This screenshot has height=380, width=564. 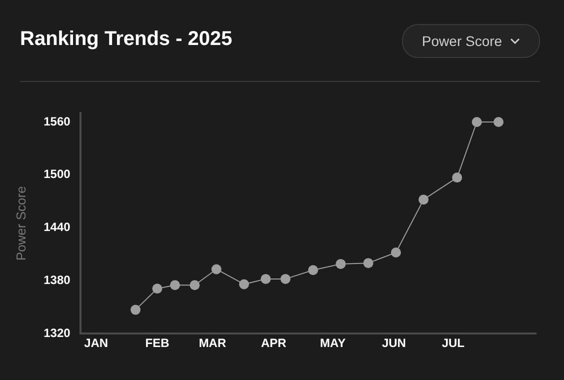 I want to click on y-axis-title: Power Score, so click(x=20, y=223).